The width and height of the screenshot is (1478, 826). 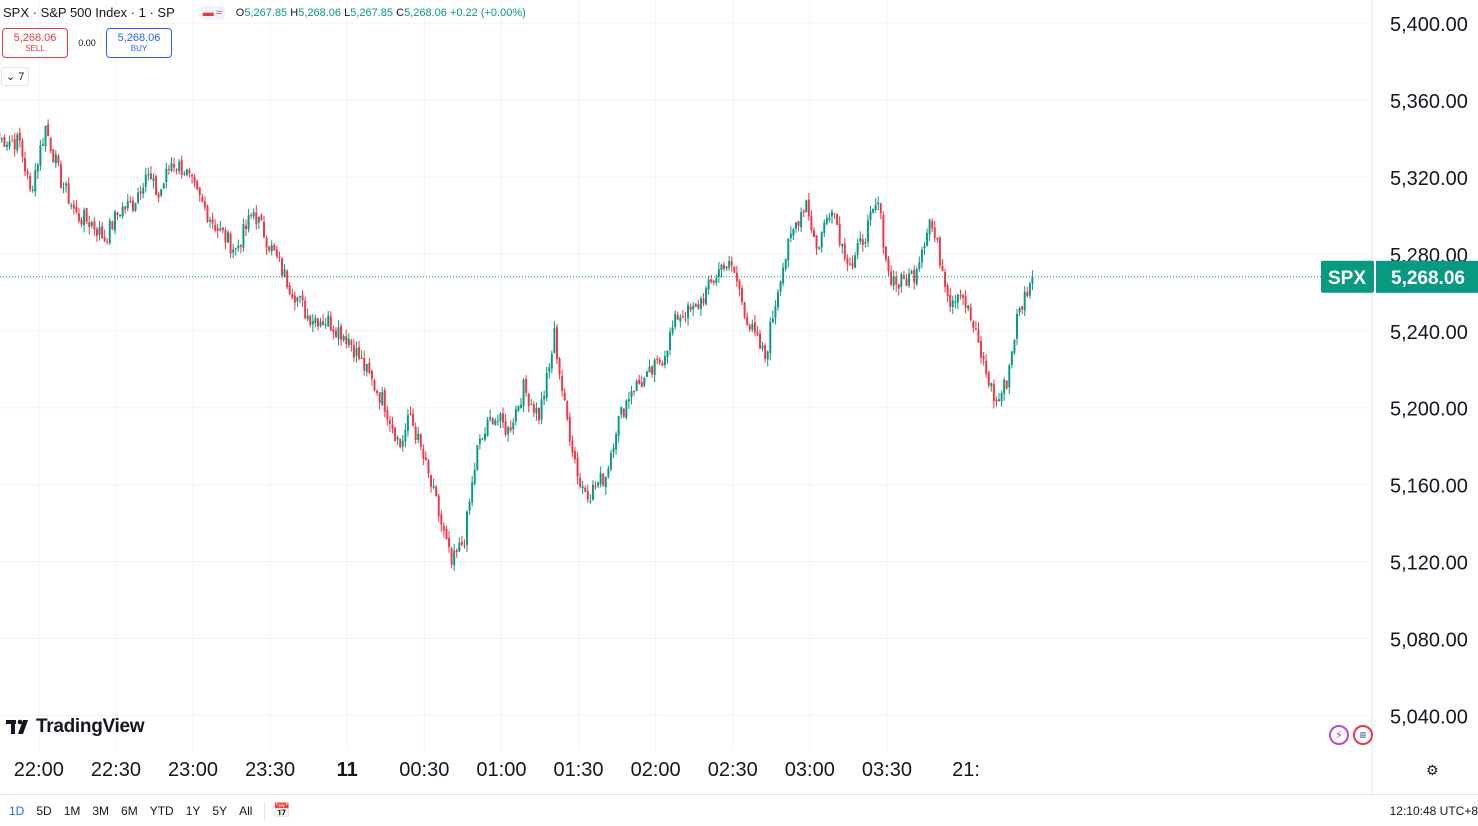 What do you see at coordinates (139, 43) in the screenshot?
I see `buy-button: 5,268.06 BUY` at bounding box center [139, 43].